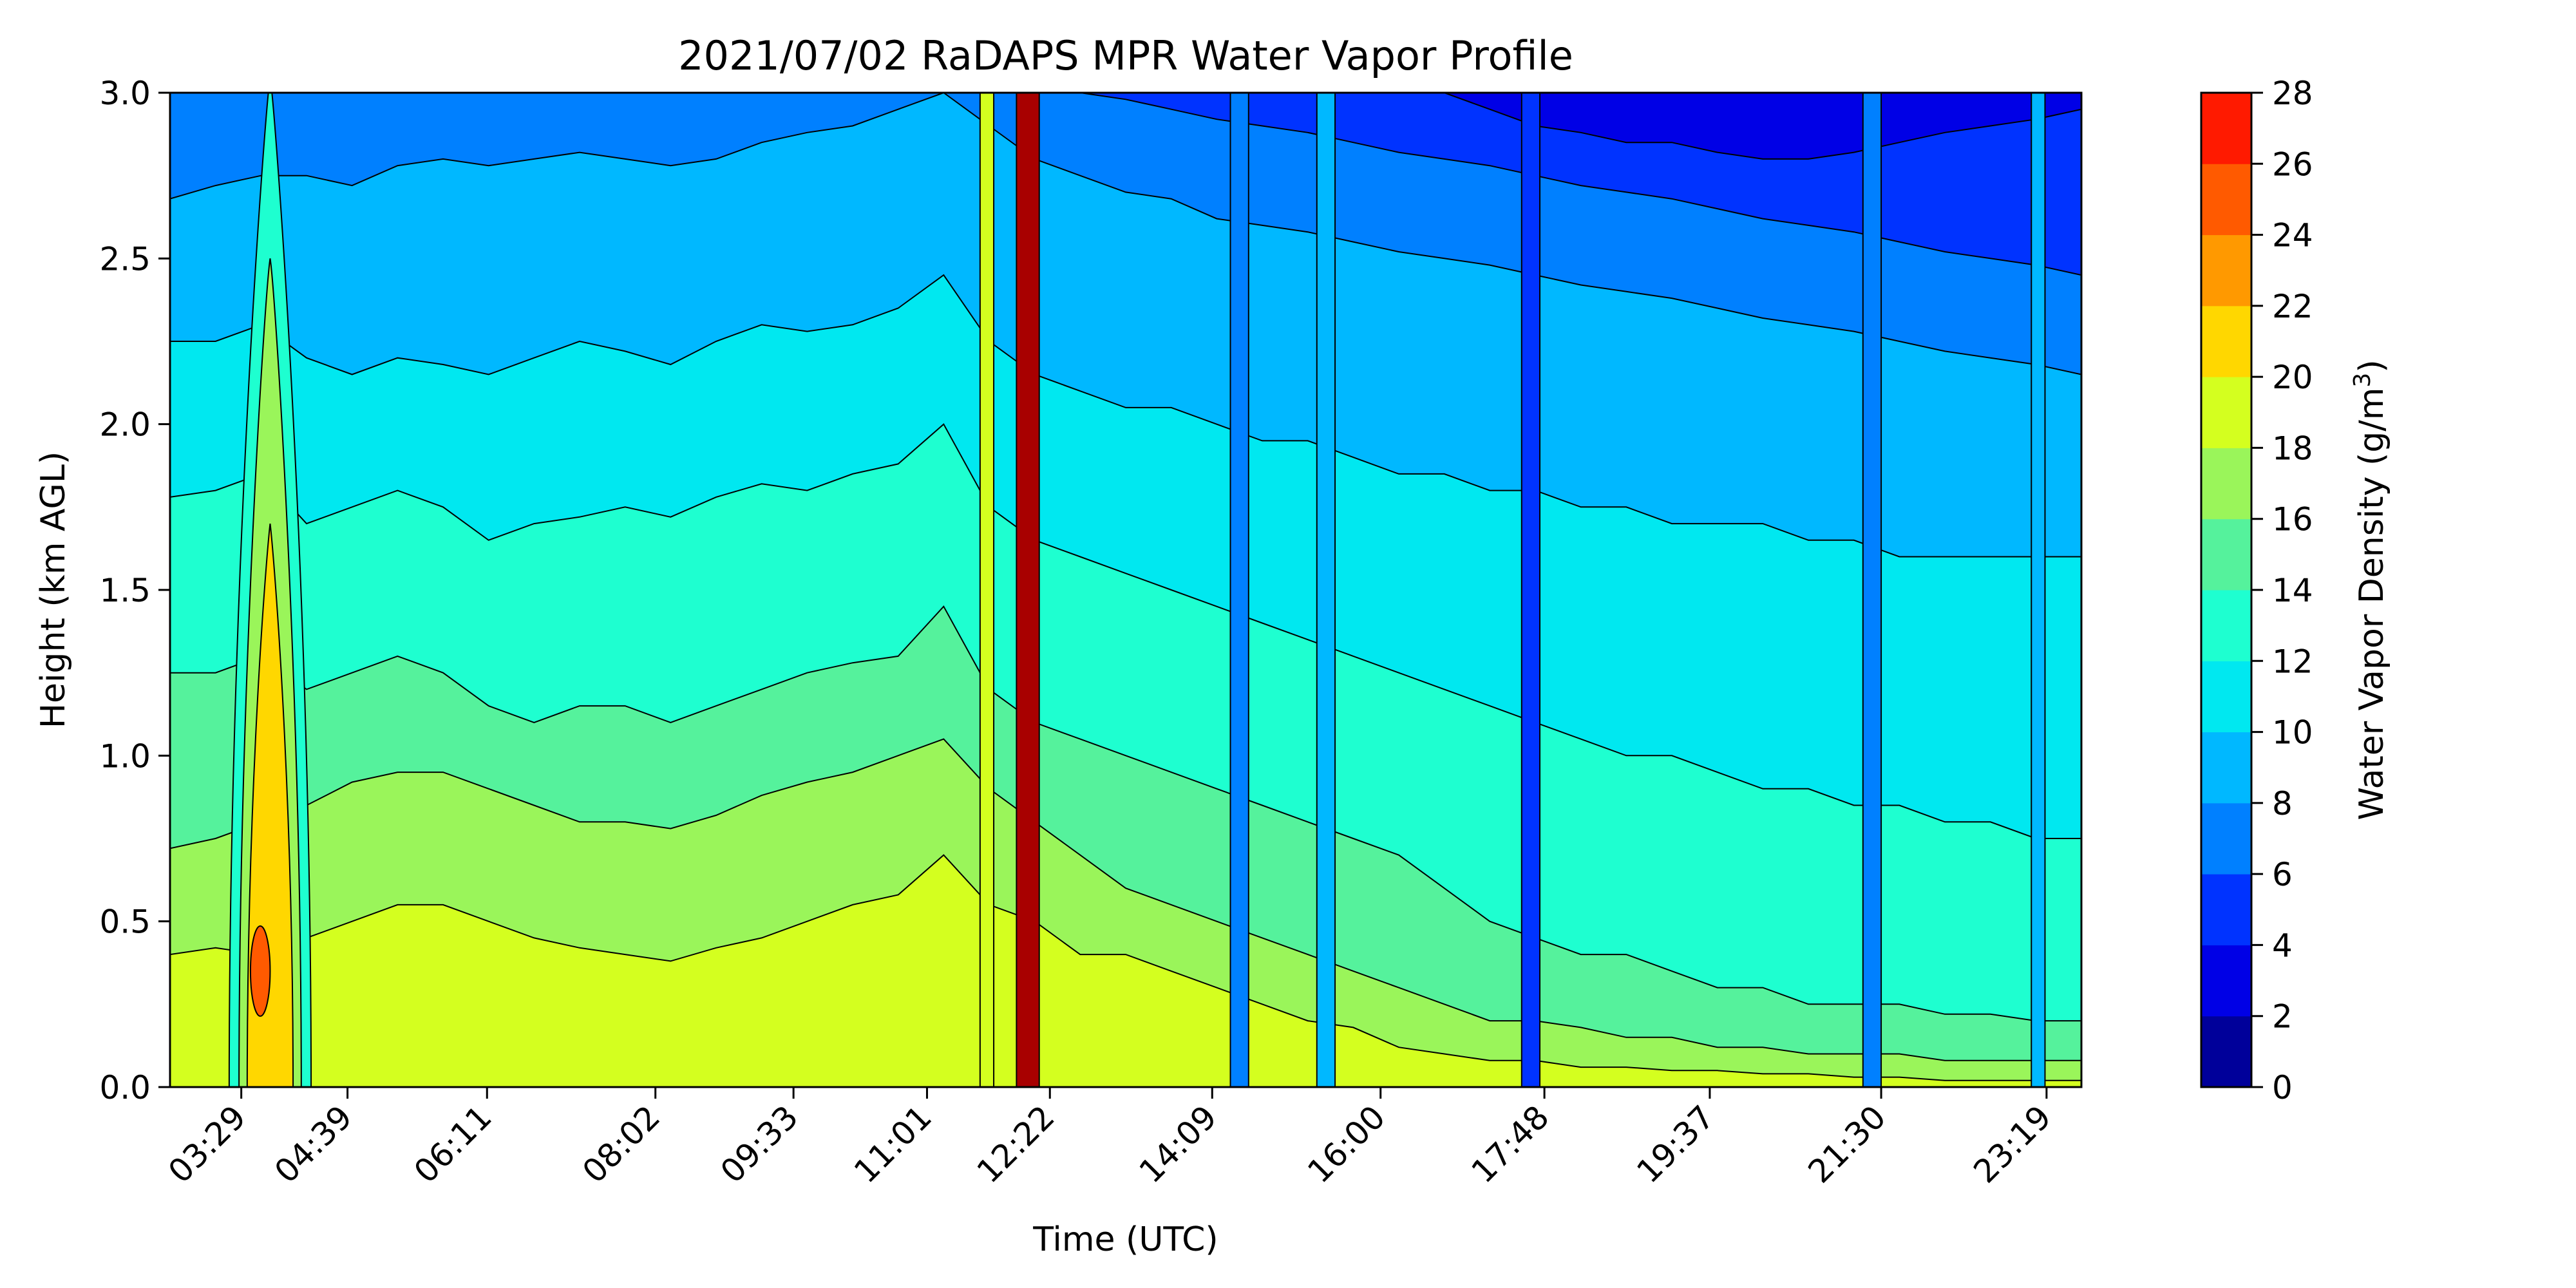 The width and height of the screenshot is (2576, 1288). What do you see at coordinates (2293, 590) in the screenshot?
I see `colorbar-tick-label: 14` at bounding box center [2293, 590].